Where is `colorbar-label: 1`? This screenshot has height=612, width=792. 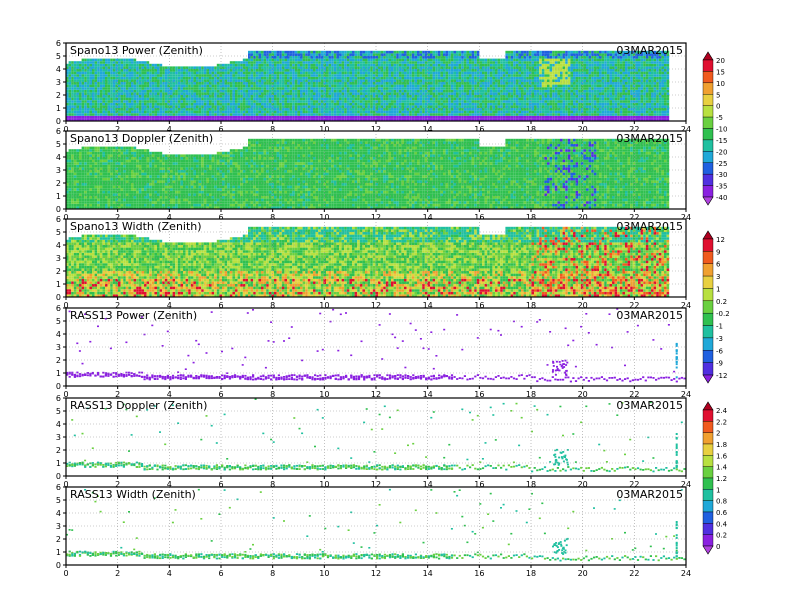
colorbar-label: 1 is located at coordinates (718, 289).